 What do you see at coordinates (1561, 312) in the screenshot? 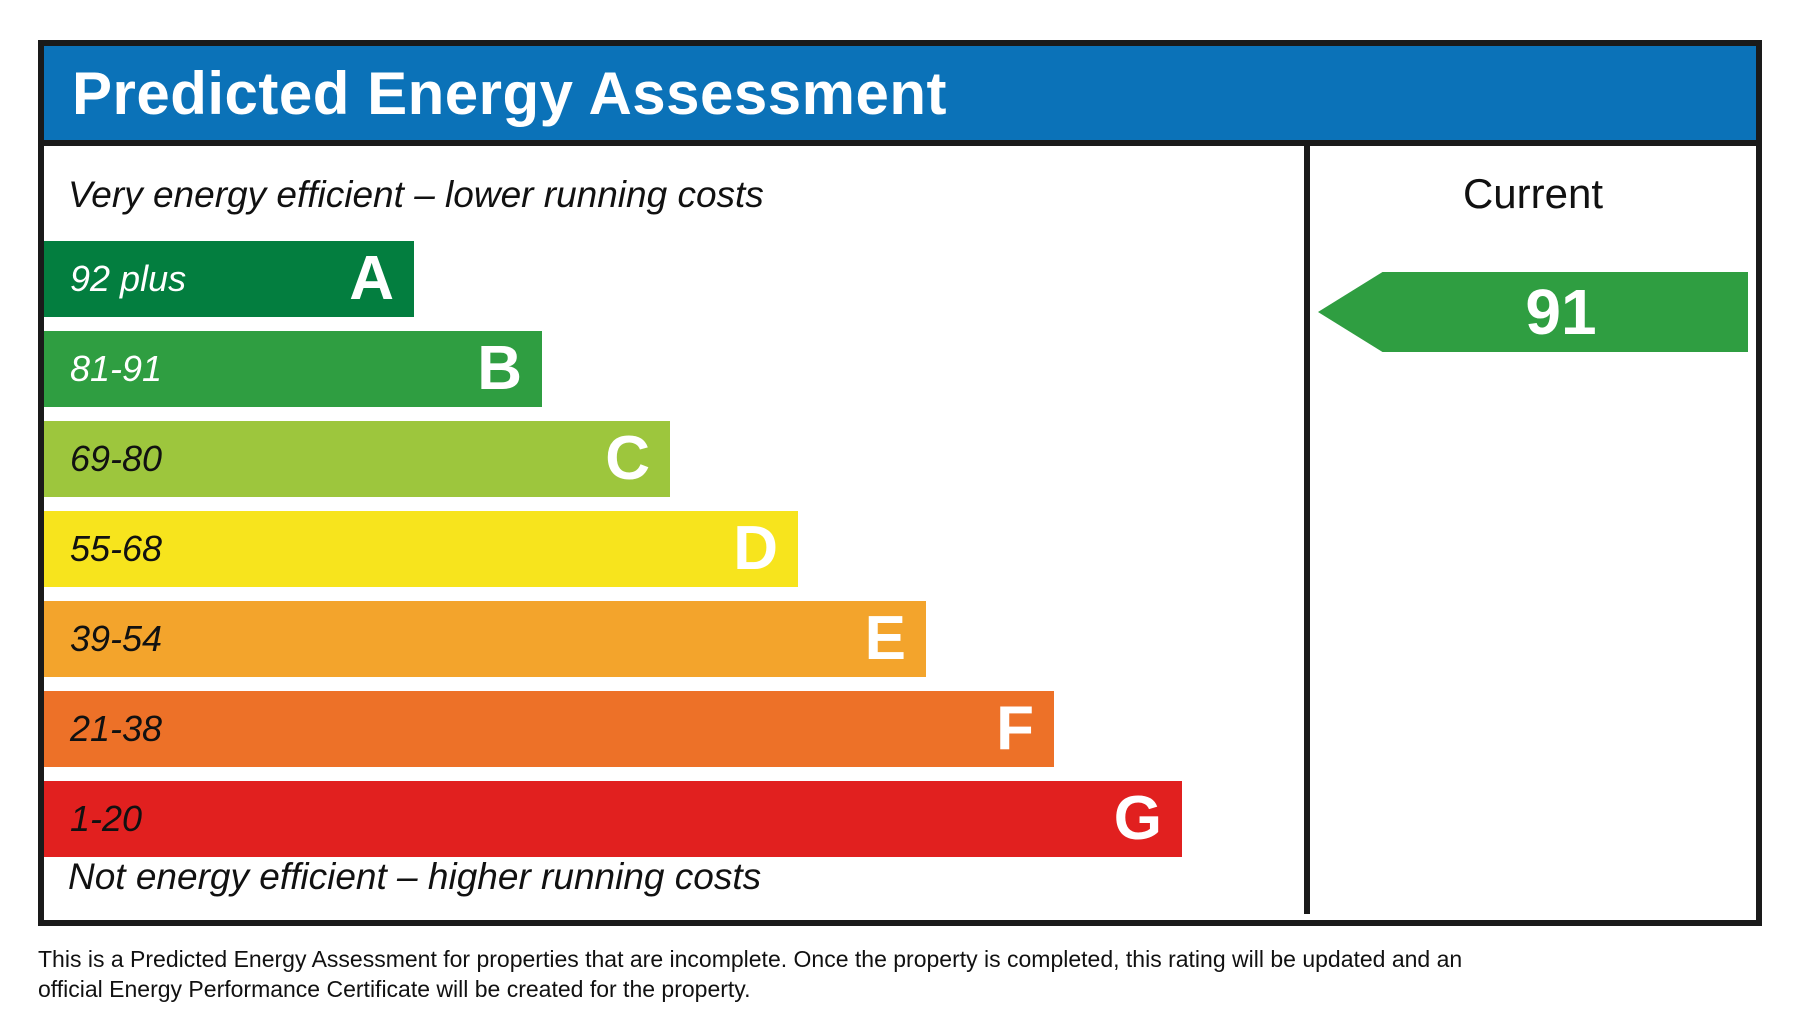
I see `current-rating-value: 91` at bounding box center [1561, 312].